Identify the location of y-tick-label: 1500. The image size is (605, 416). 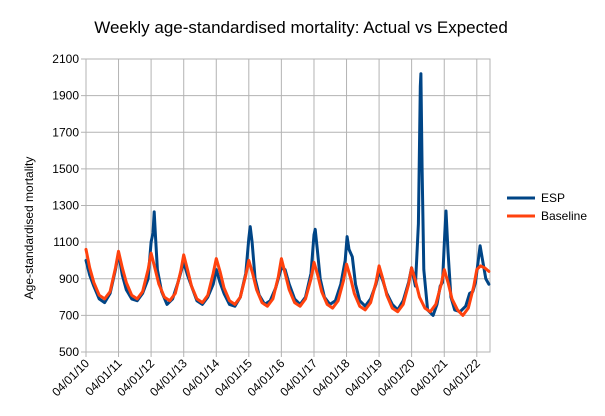
(65, 169).